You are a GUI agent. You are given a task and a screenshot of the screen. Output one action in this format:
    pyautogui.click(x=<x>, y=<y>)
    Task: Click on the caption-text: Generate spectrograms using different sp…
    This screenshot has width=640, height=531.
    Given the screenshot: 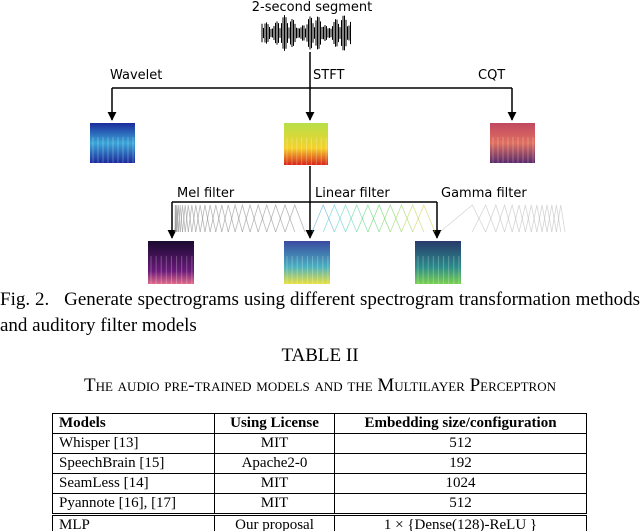 What is the action you would take?
    pyautogui.click(x=320, y=312)
    